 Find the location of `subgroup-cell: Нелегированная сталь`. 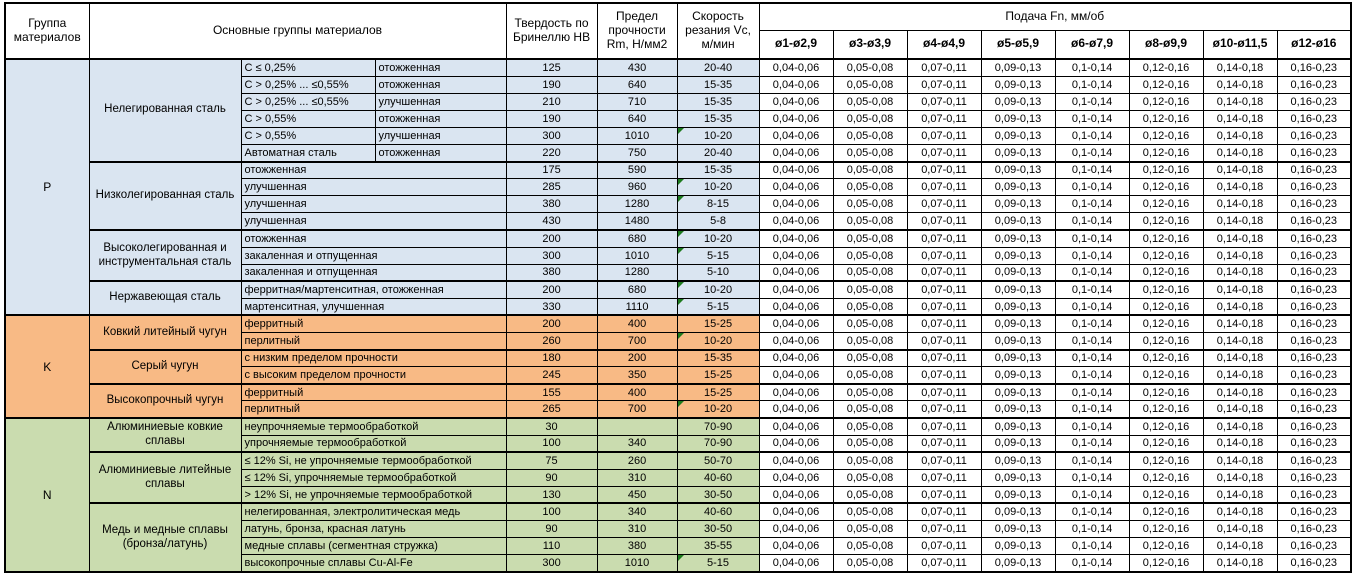

subgroup-cell: Нелегированная сталь is located at coordinates (165, 110).